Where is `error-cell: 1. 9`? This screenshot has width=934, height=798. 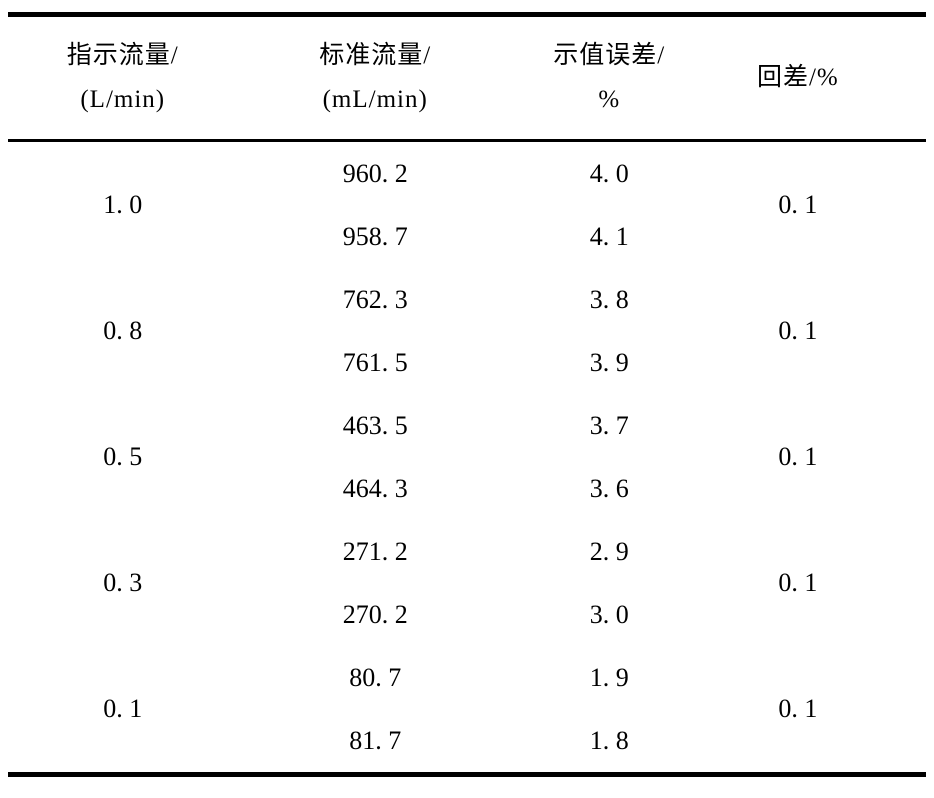
error-cell: 1. 9 is located at coordinates (609, 677).